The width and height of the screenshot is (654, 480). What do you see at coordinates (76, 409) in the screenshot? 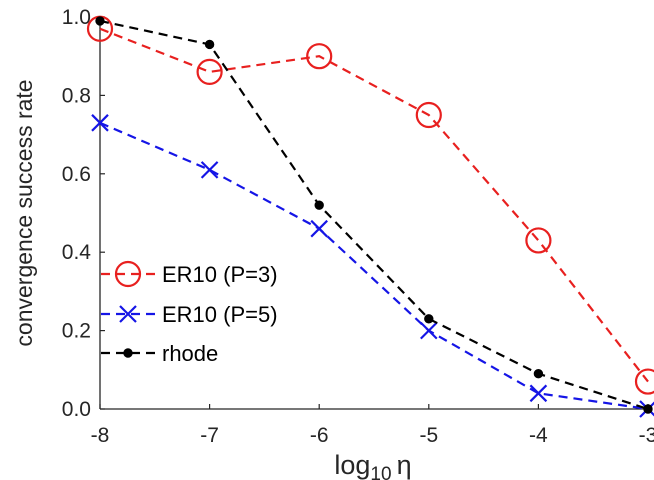
I see `y-tick-label: 0.0` at bounding box center [76, 409].